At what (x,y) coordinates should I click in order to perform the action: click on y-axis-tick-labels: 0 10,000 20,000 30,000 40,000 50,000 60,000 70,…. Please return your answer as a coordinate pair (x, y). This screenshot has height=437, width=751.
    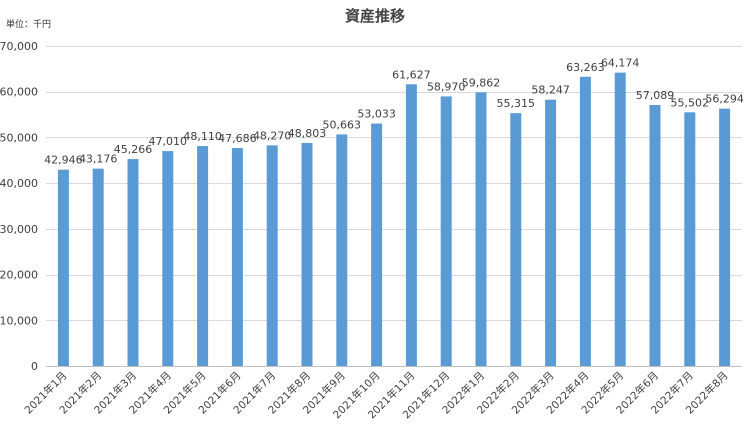
    Looking at the image, I should click on (19, 206).